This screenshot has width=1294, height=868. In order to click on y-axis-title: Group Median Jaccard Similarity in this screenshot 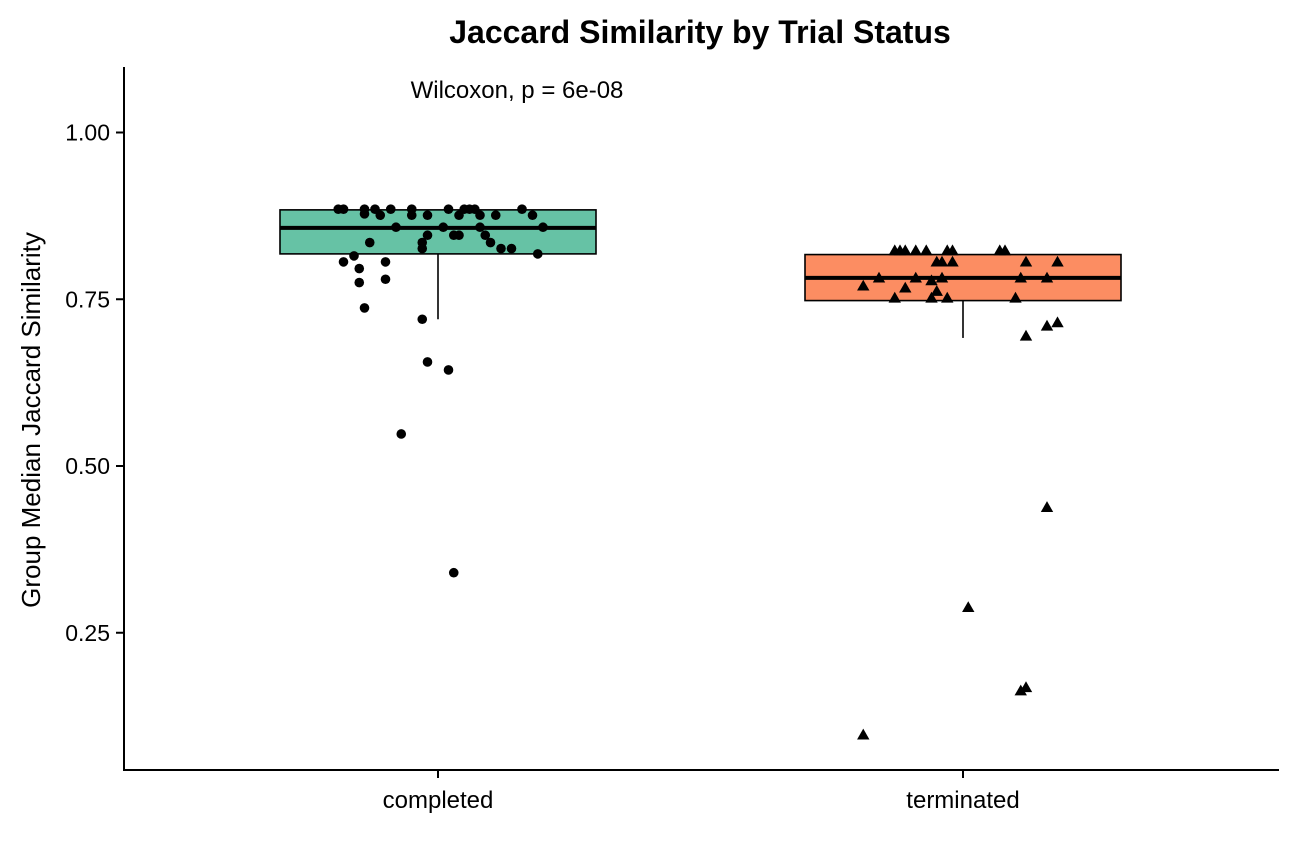, I will do `click(31, 420)`.